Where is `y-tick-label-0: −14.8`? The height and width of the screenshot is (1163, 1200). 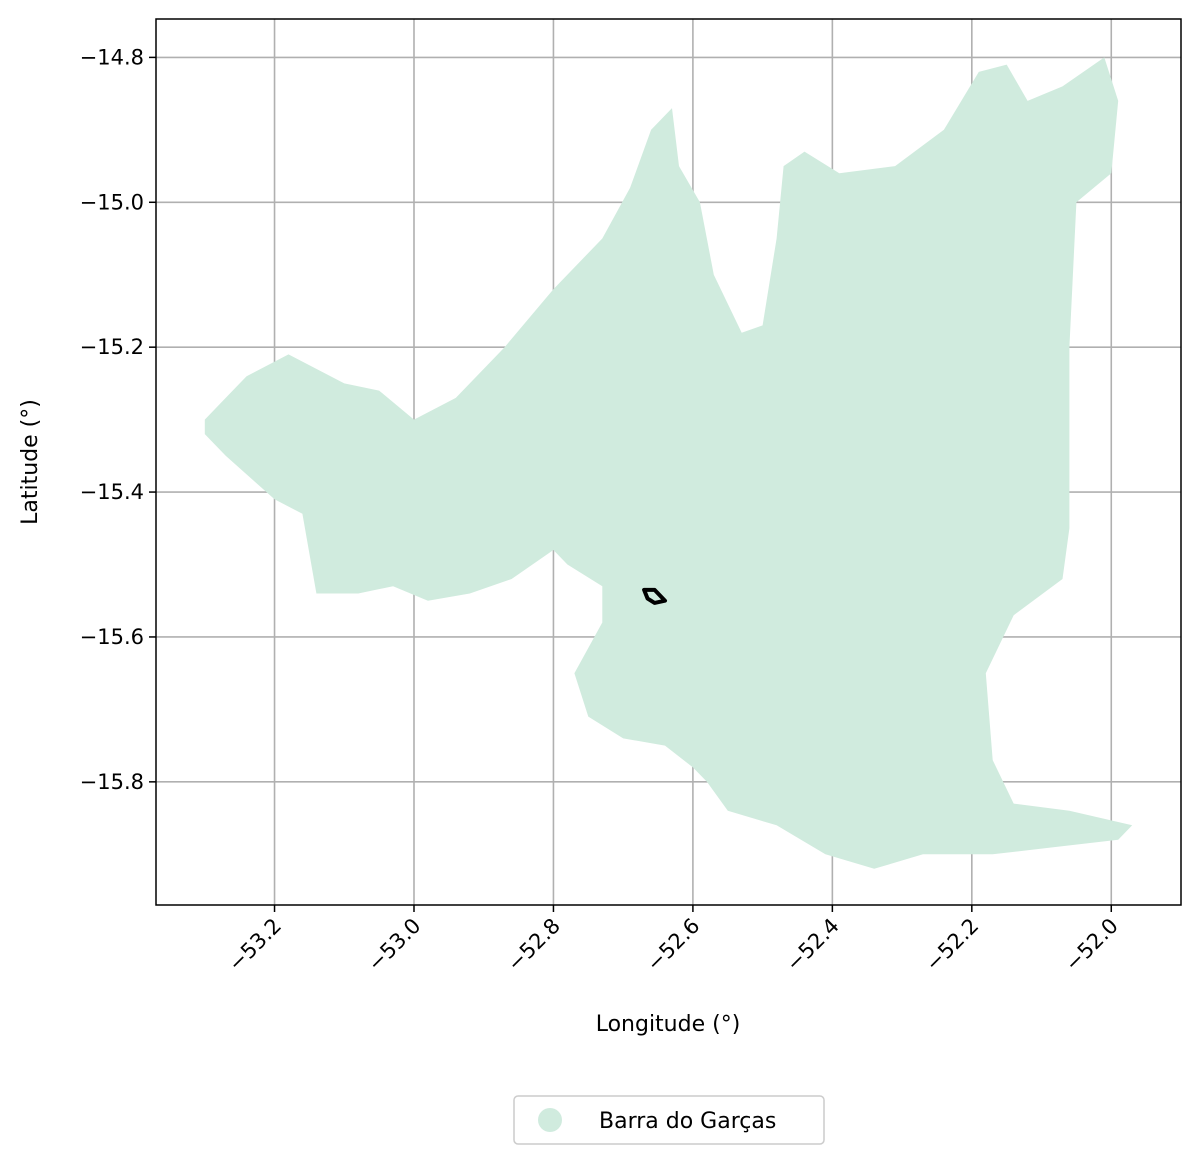 y-tick-label-0: −14.8 is located at coordinates (112, 57).